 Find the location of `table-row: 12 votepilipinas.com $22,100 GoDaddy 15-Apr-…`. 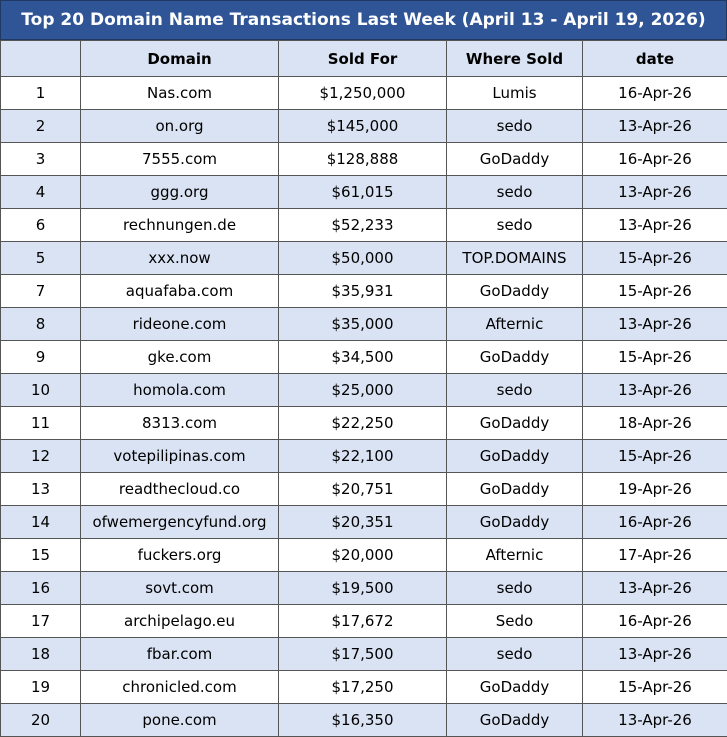

table-row: 12 votepilipinas.com $22,100 GoDaddy 15-Apr-… is located at coordinates (363, 456).